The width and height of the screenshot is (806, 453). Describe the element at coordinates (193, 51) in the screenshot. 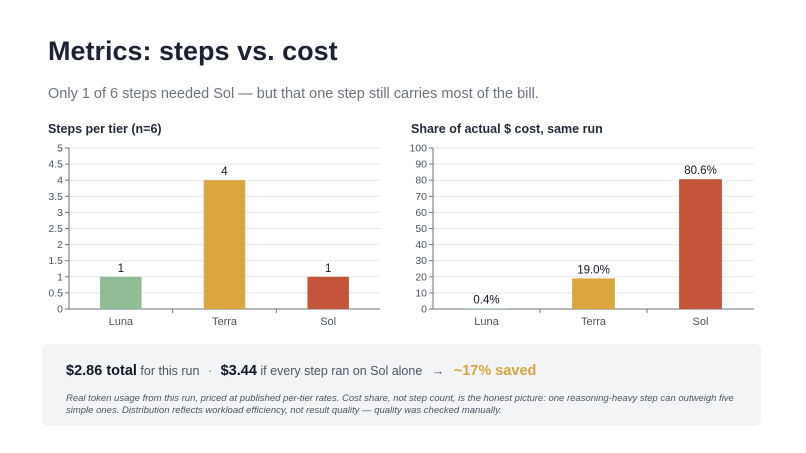

I see `page-title: Metrics: steps vs. cost` at that location.